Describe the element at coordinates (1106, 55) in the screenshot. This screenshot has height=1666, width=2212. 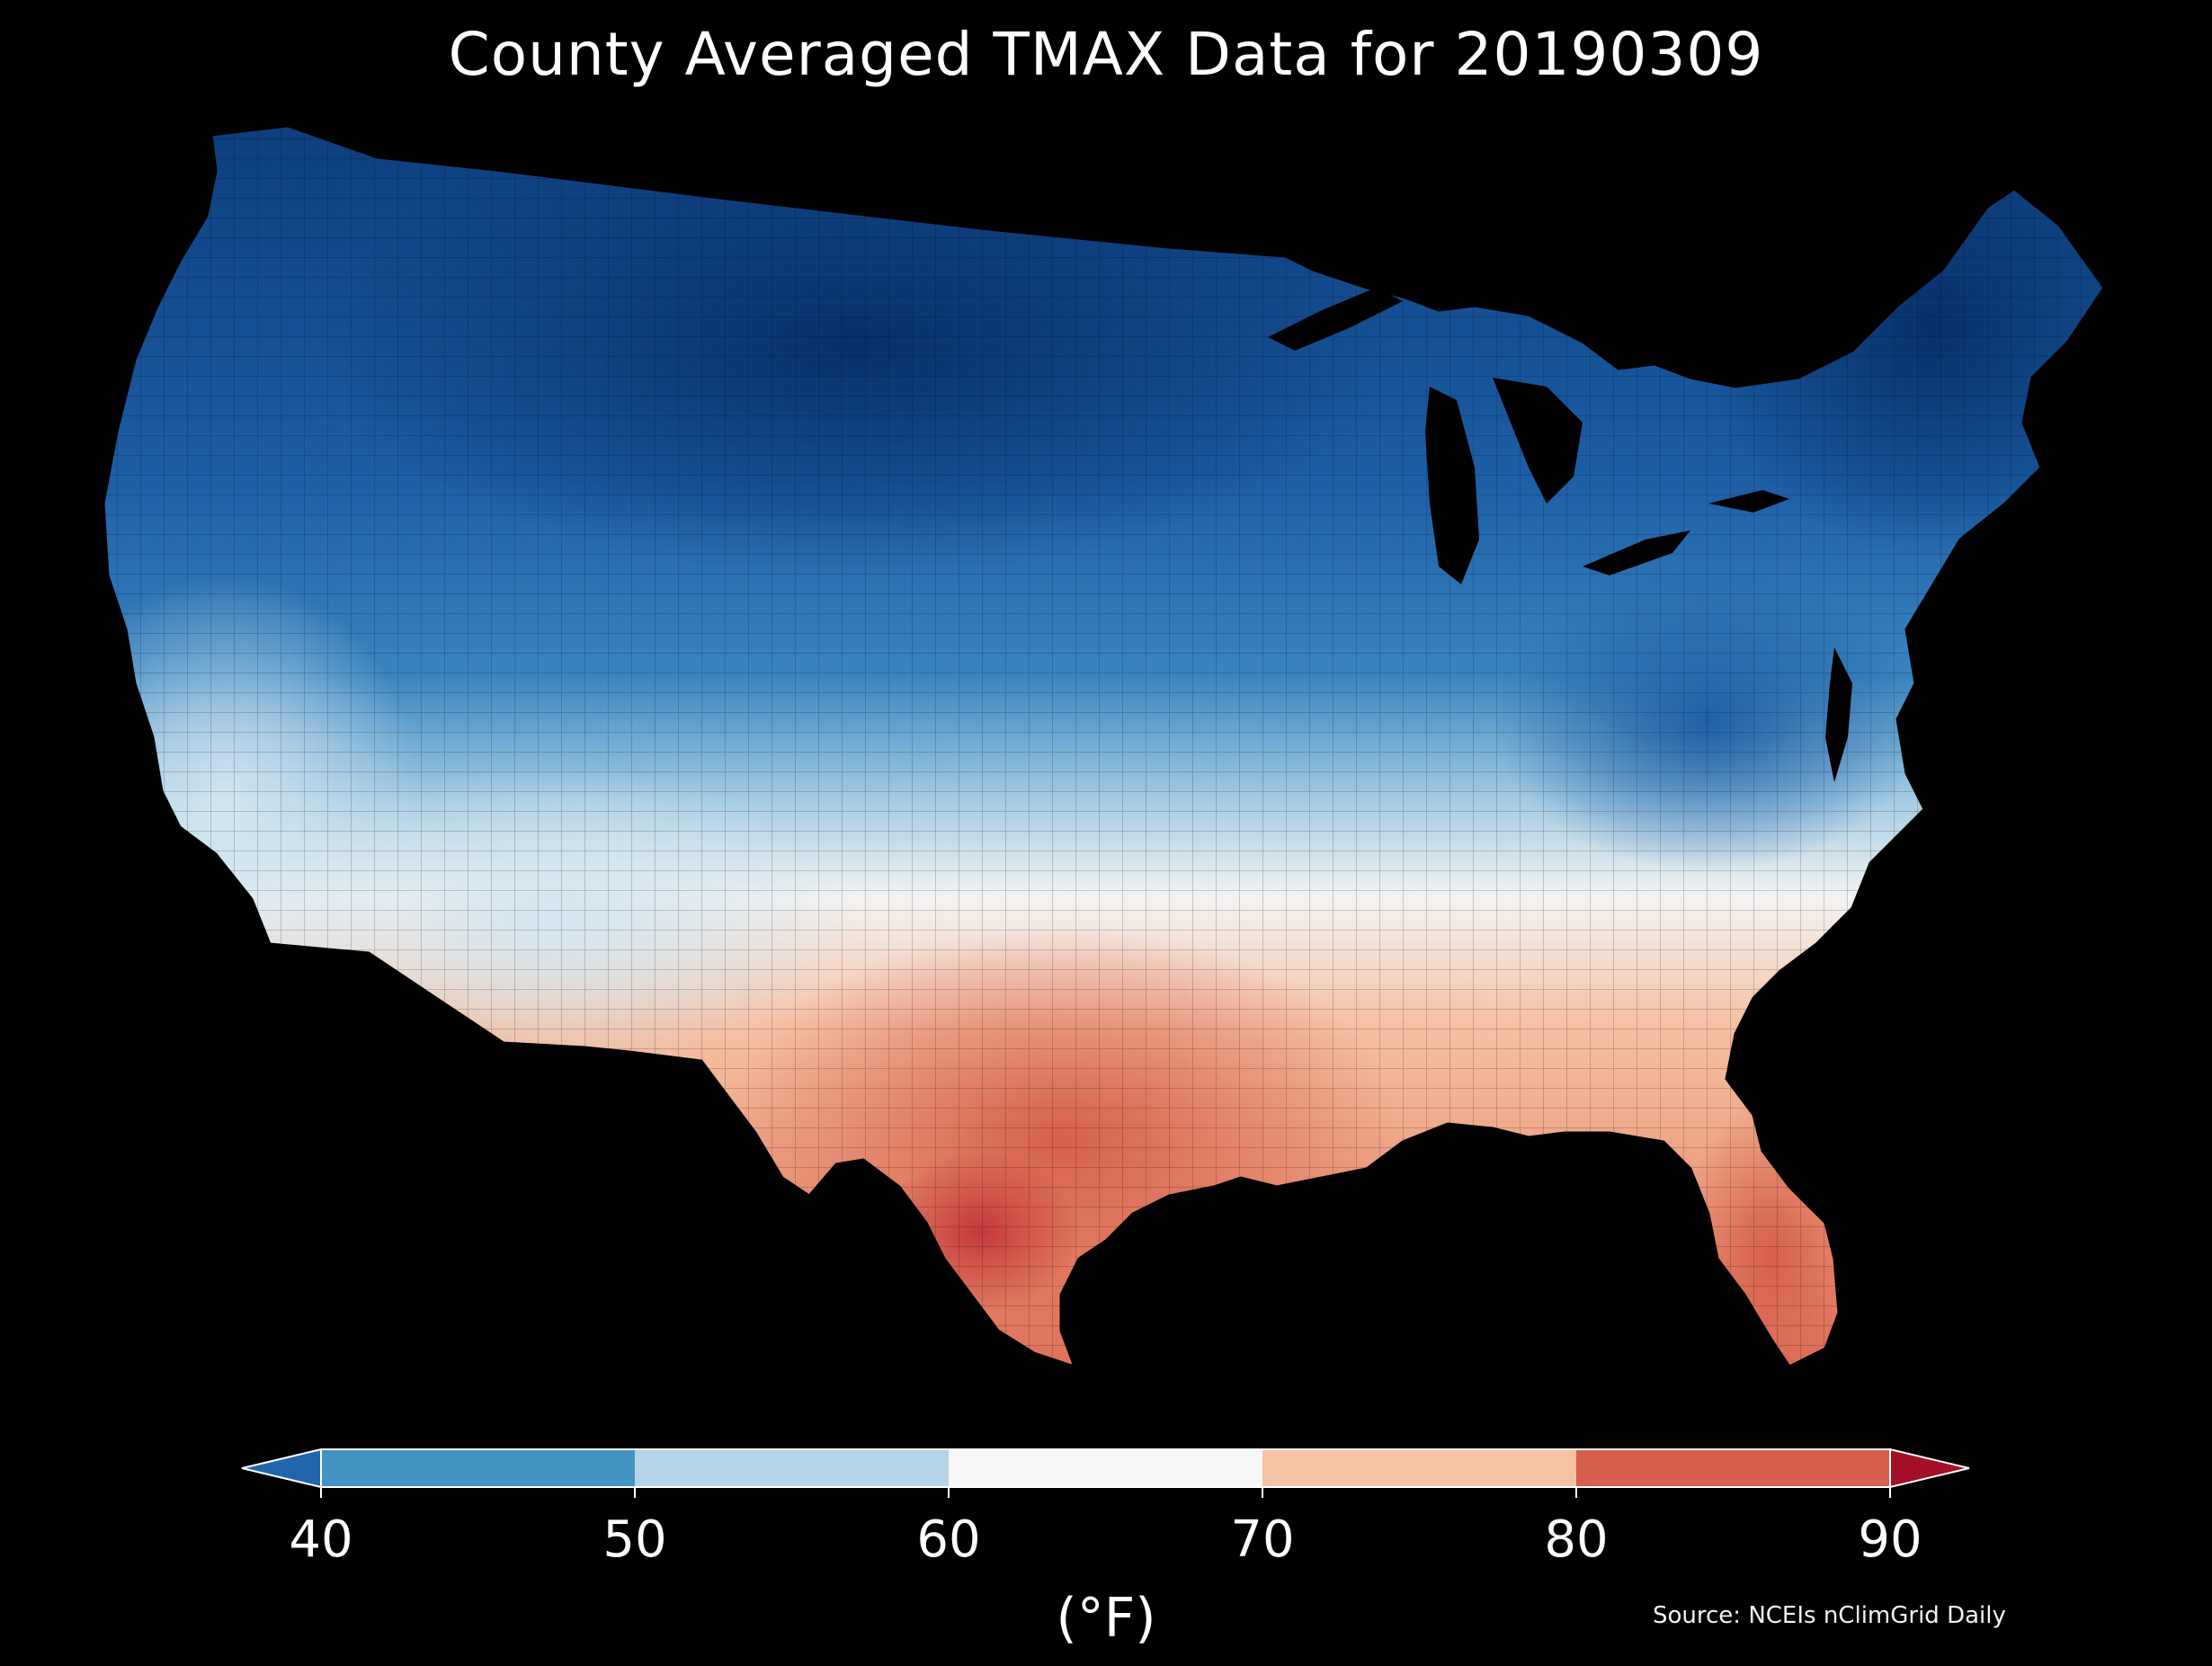
I see `map-title: County Averaged TMAX Data for 20190309` at that location.